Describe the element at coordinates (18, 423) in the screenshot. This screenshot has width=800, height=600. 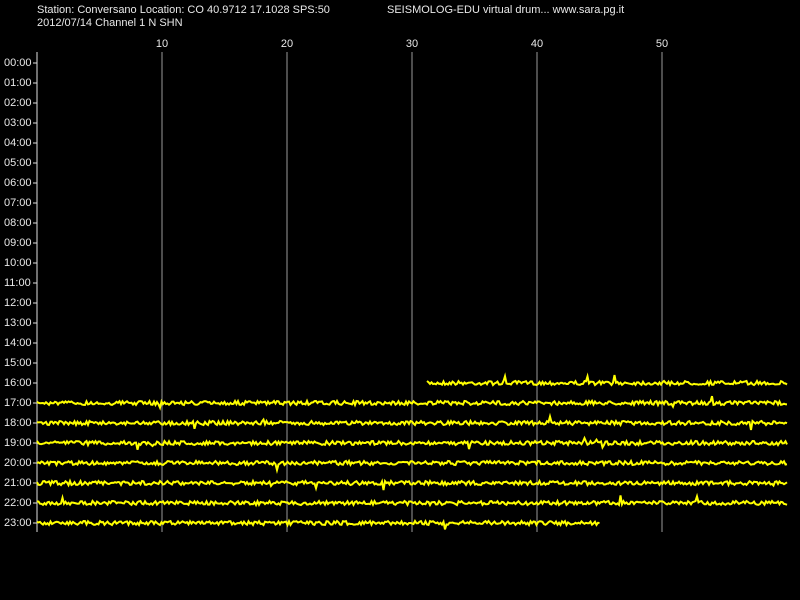
I see `row-label: 18:00` at that location.